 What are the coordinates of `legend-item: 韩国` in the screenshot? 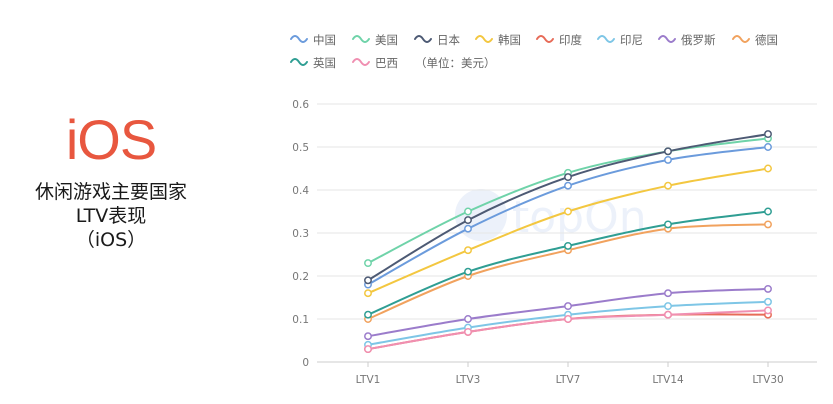 It's located at (498, 40).